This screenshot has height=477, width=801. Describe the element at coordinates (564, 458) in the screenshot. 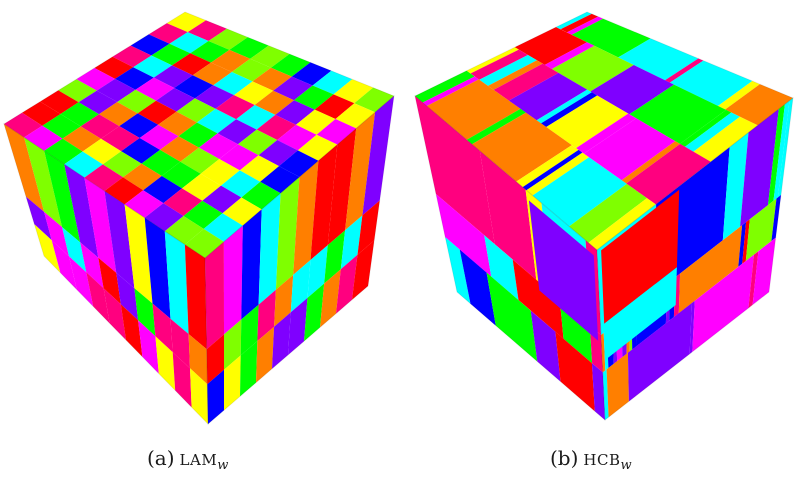

I see `caption-tag: (b)` at that location.